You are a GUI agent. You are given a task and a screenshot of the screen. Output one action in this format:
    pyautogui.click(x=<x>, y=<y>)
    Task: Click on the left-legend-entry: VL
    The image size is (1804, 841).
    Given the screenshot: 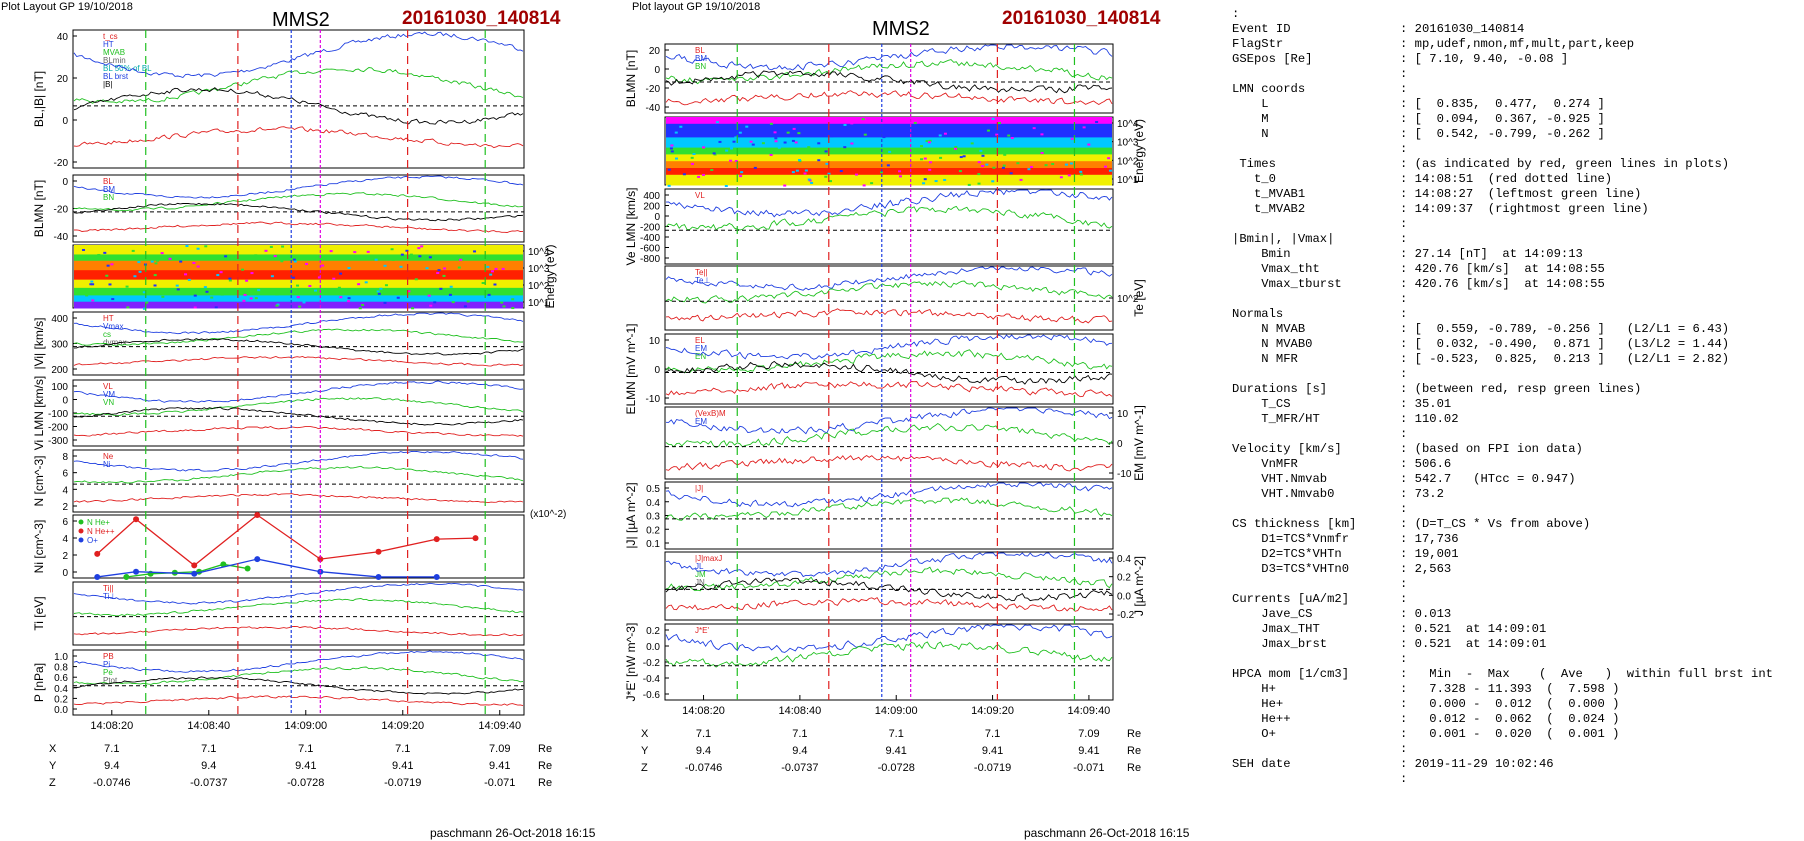 What is the action you would take?
    pyautogui.click(x=108, y=386)
    